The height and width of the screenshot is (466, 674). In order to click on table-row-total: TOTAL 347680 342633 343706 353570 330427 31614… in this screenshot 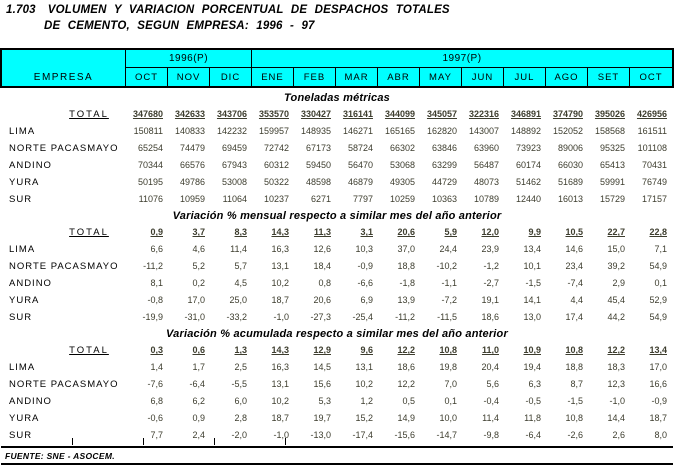, I will do `click(337, 114)`.